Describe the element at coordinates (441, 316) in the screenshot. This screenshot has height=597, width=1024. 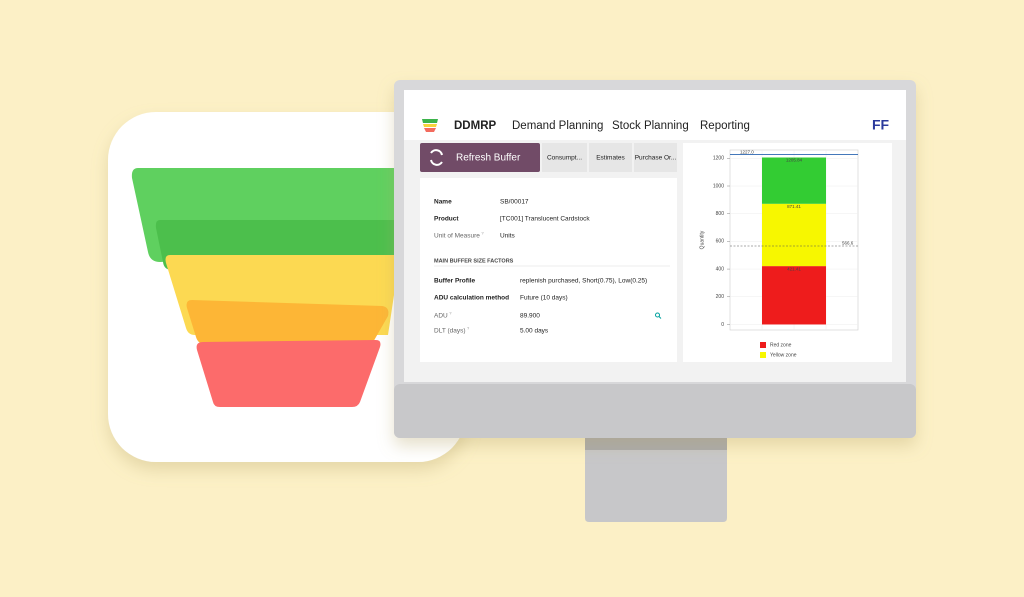
I see `field-label: ADU` at that location.